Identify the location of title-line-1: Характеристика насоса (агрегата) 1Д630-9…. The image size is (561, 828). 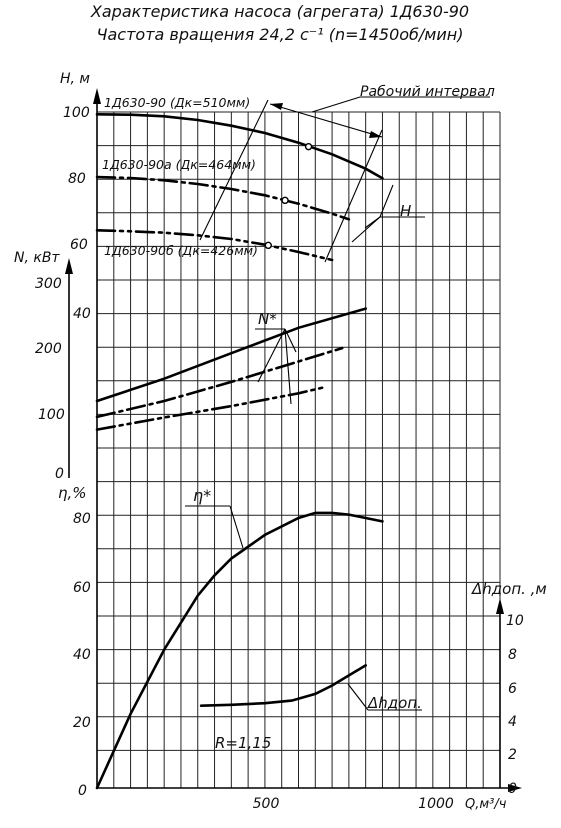
(279, 11).